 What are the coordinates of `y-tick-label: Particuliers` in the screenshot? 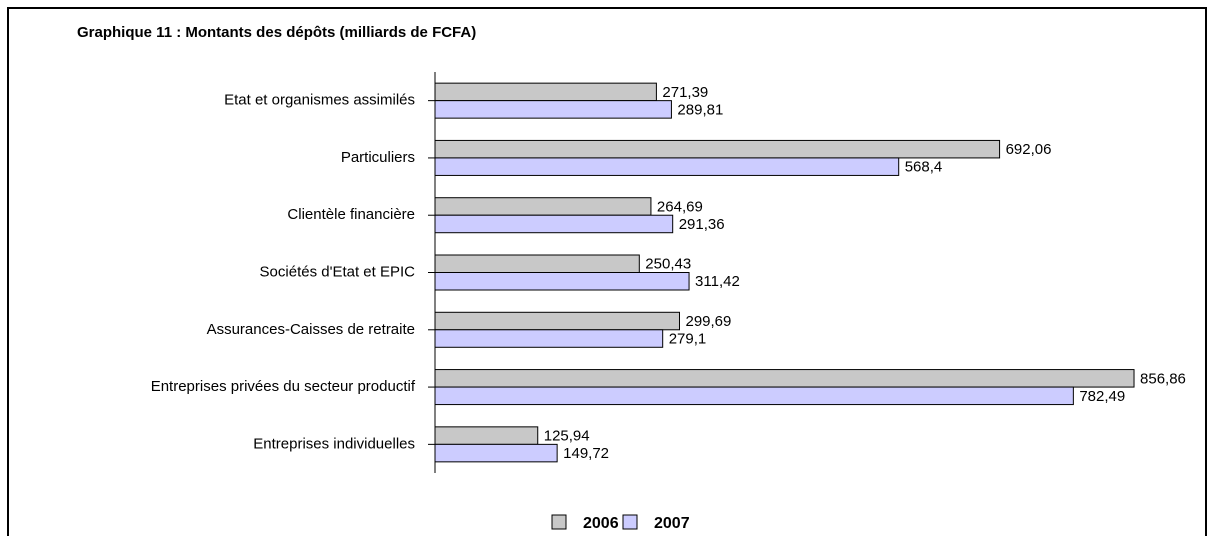 It's located at (378, 157).